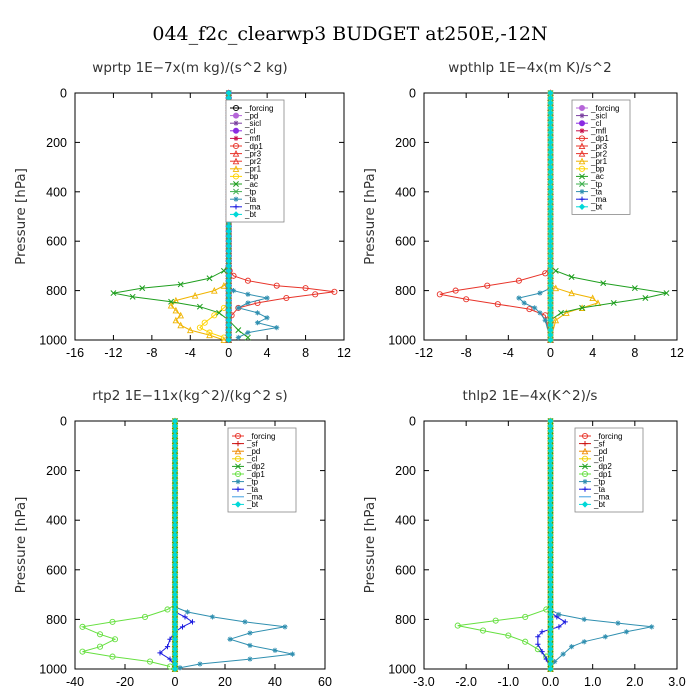  What do you see at coordinates (412, 94) in the screenshot?
I see `y-tick-label: 0` at bounding box center [412, 94].